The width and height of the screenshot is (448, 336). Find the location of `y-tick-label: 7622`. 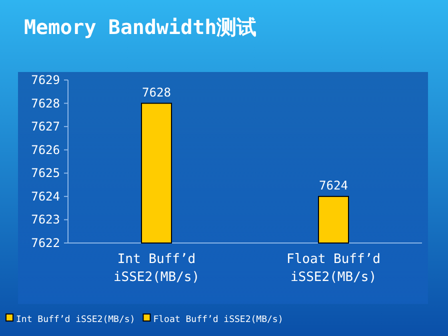

y-tick-label: 7622 is located at coordinates (45, 243).